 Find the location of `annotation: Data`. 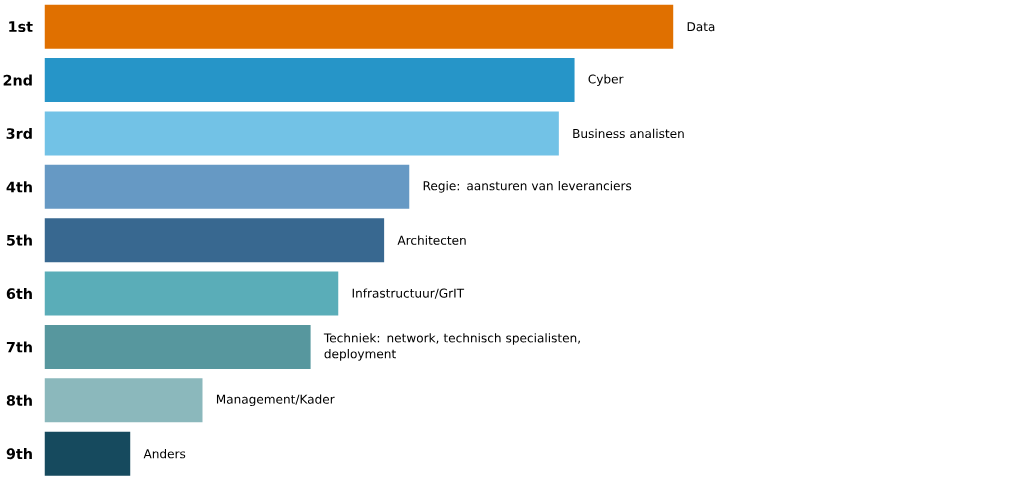

annotation: Data is located at coordinates (701, 27).